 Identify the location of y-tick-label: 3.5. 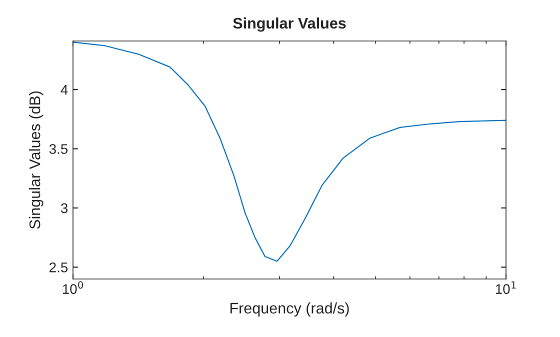
(58, 149).